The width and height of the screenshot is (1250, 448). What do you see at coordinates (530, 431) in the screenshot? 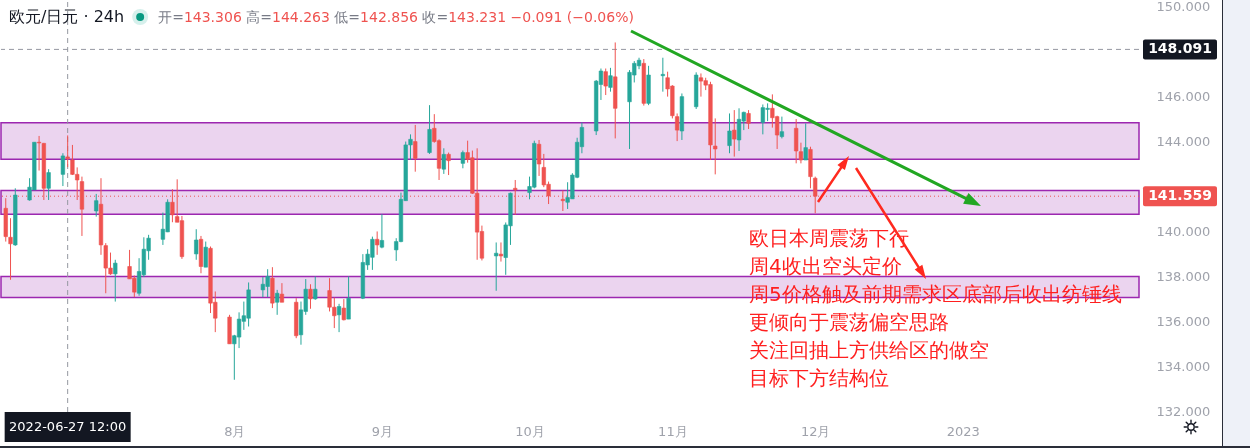
I see `x-tick-label: 10月` at bounding box center [530, 431].